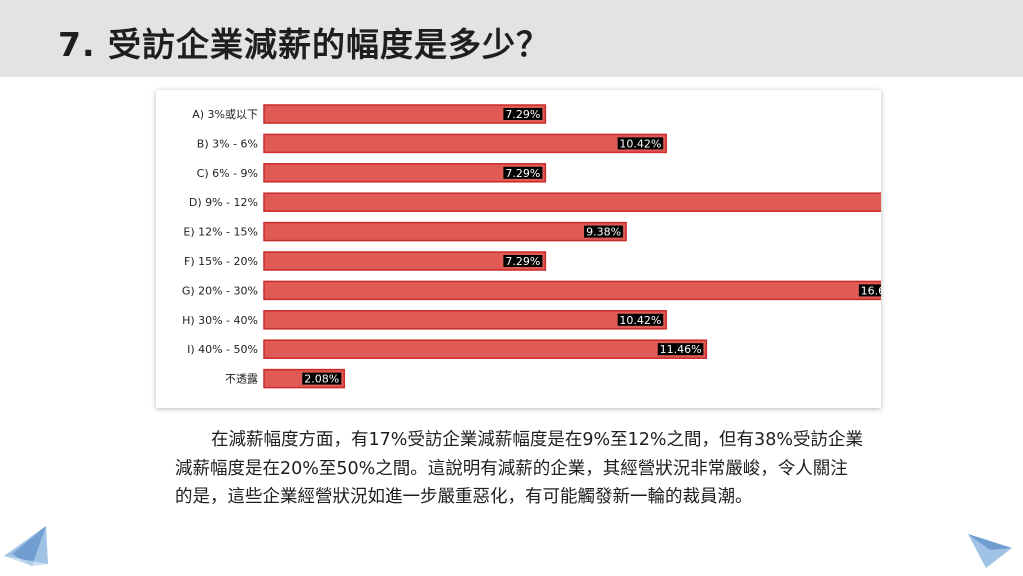  I want to click on data-label: 16.67%, so click(871, 290).